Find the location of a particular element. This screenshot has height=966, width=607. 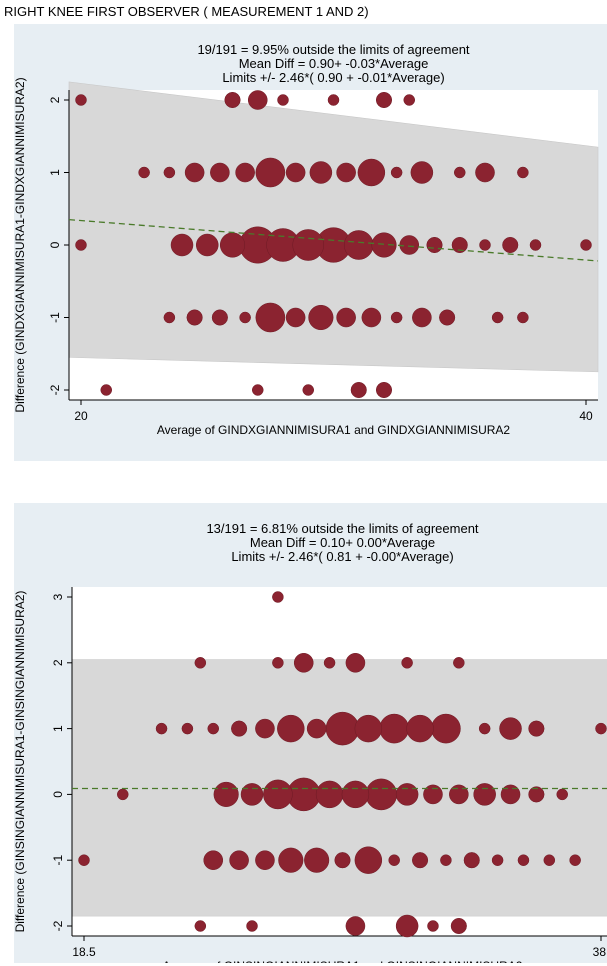

x-tick-label: 18.5 is located at coordinates (84, 952).